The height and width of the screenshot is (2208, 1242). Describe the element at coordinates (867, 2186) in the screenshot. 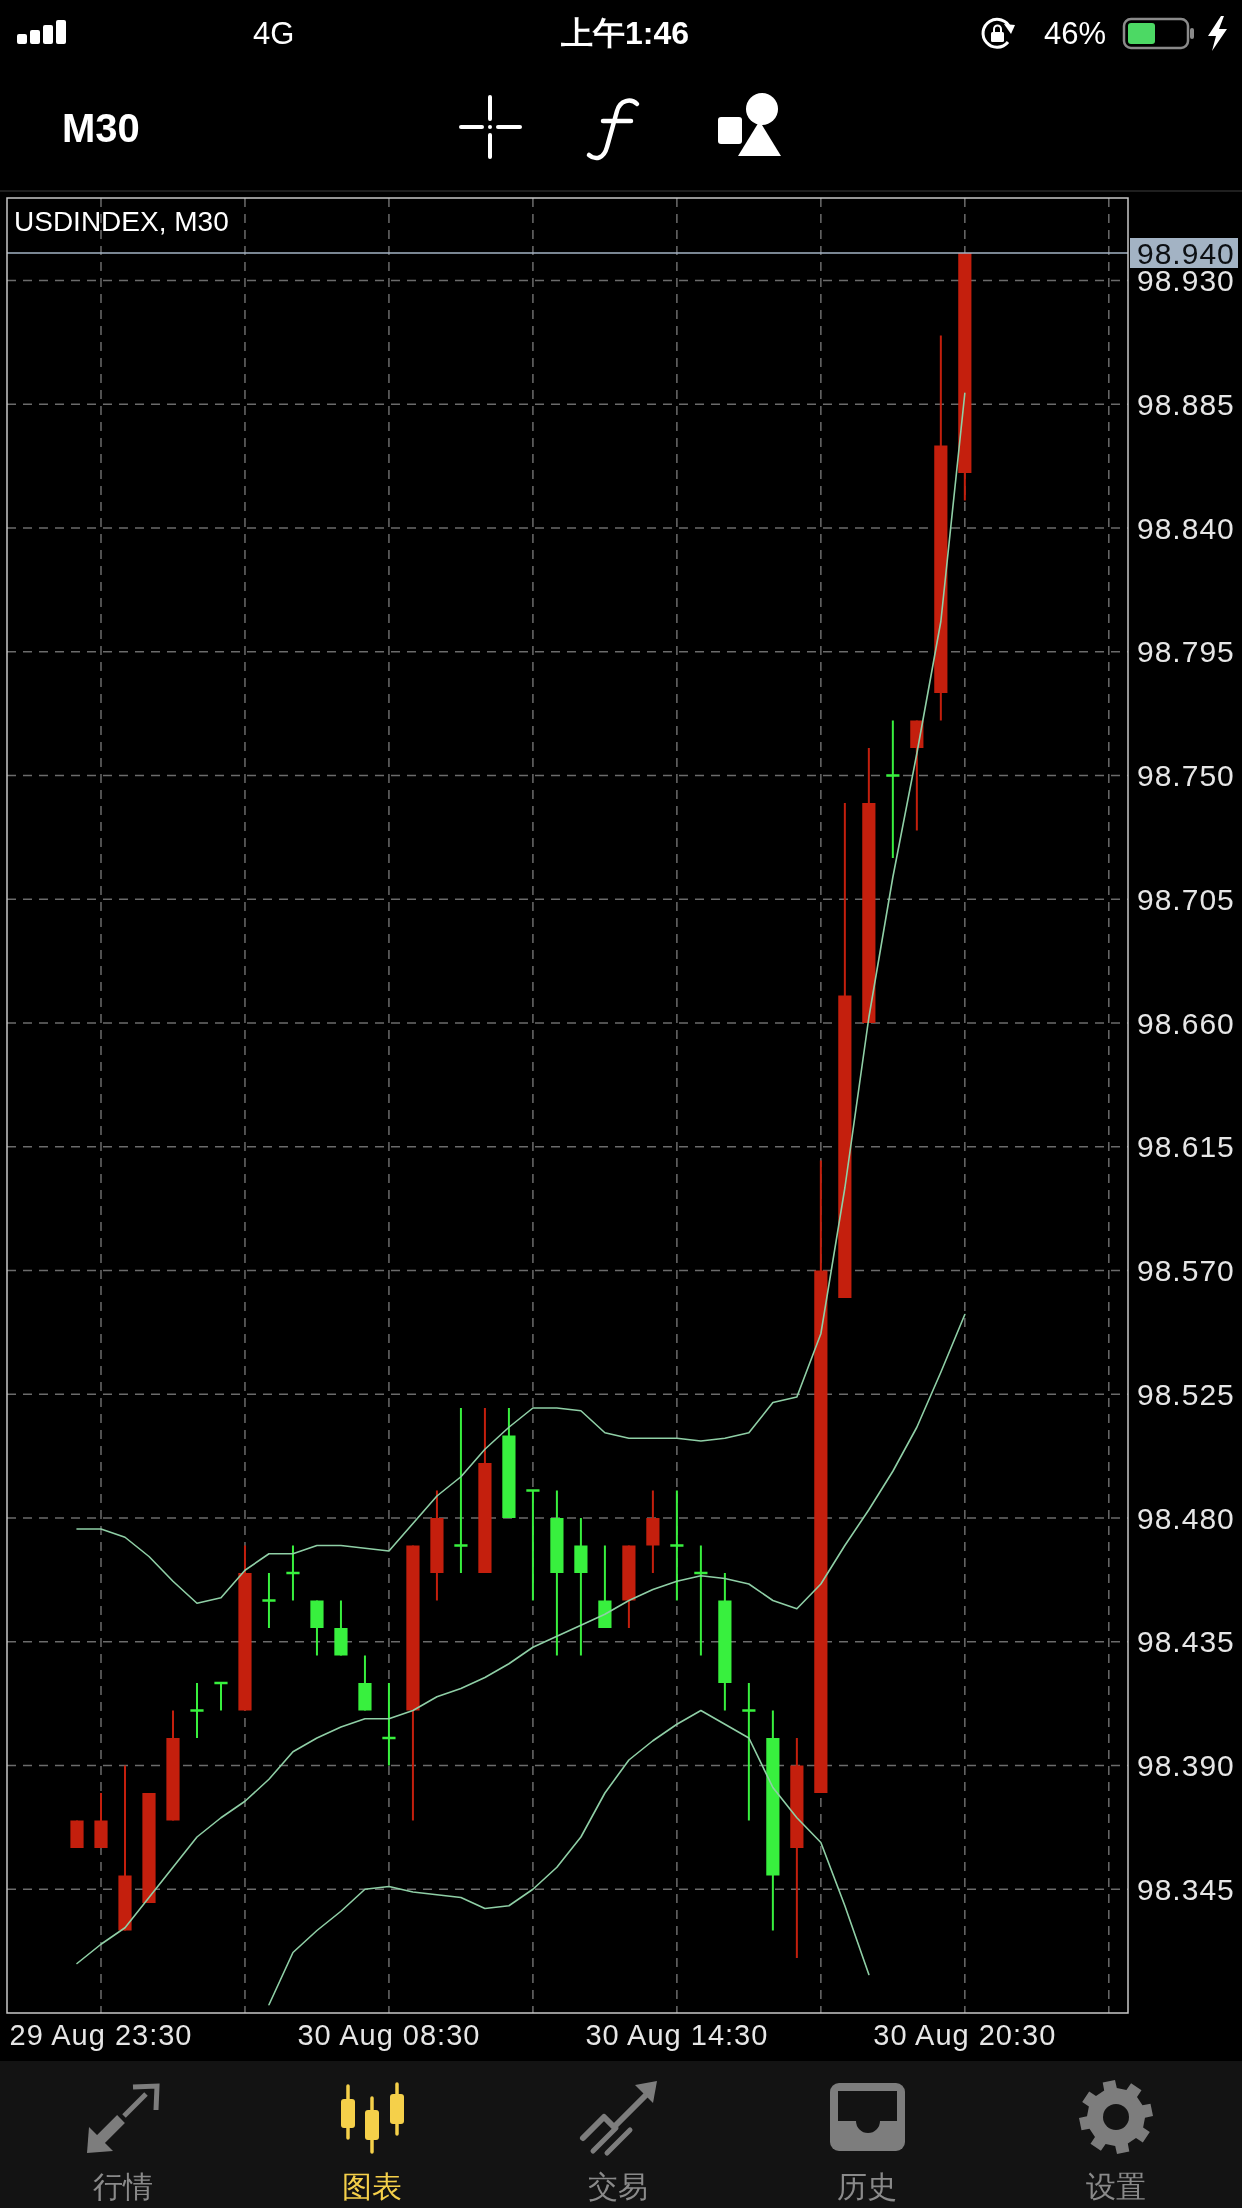

I see `annotation: 历史` at that location.